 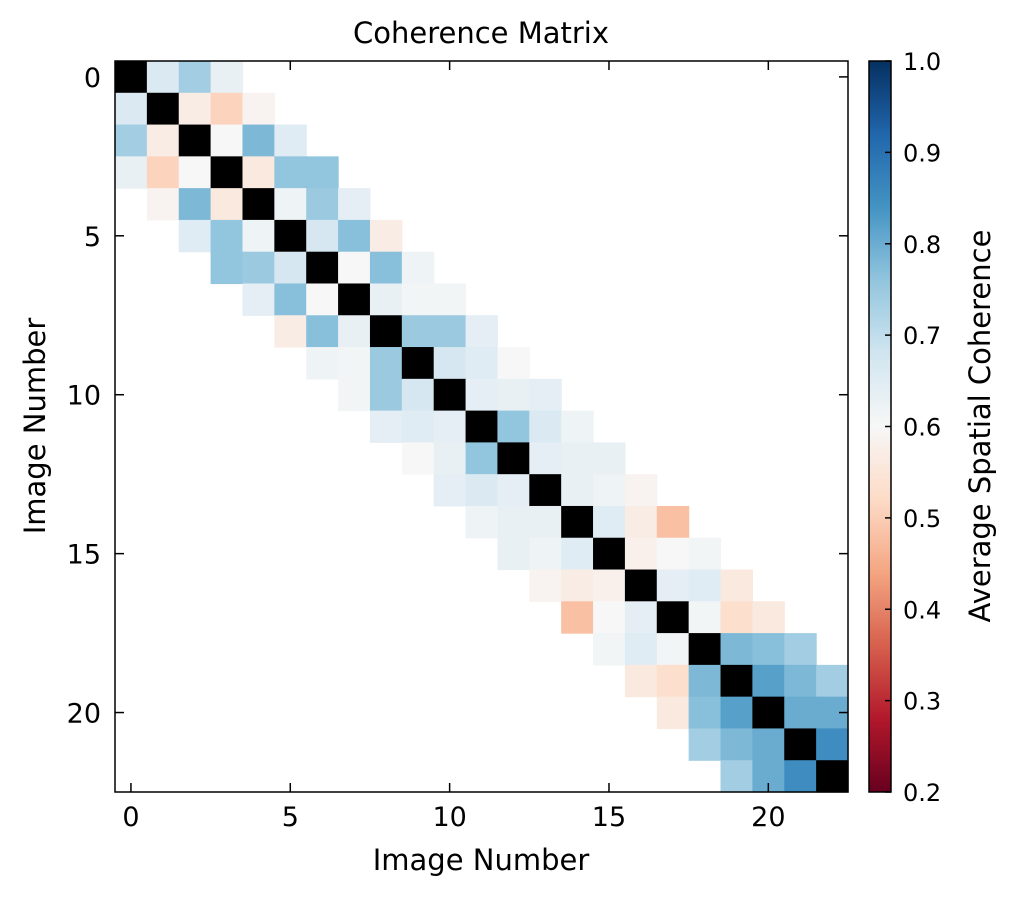 I want to click on colorbar-tick-label: 1.0, so click(x=922, y=62).